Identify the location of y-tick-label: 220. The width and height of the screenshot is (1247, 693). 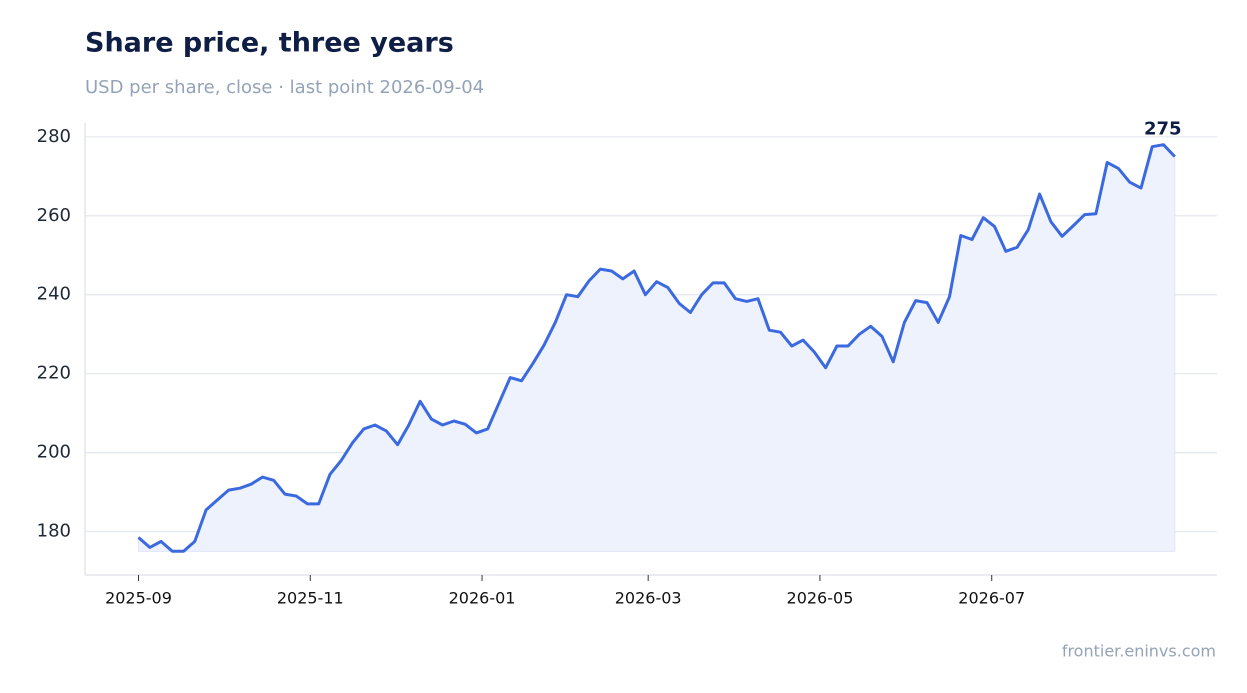
(54, 373).